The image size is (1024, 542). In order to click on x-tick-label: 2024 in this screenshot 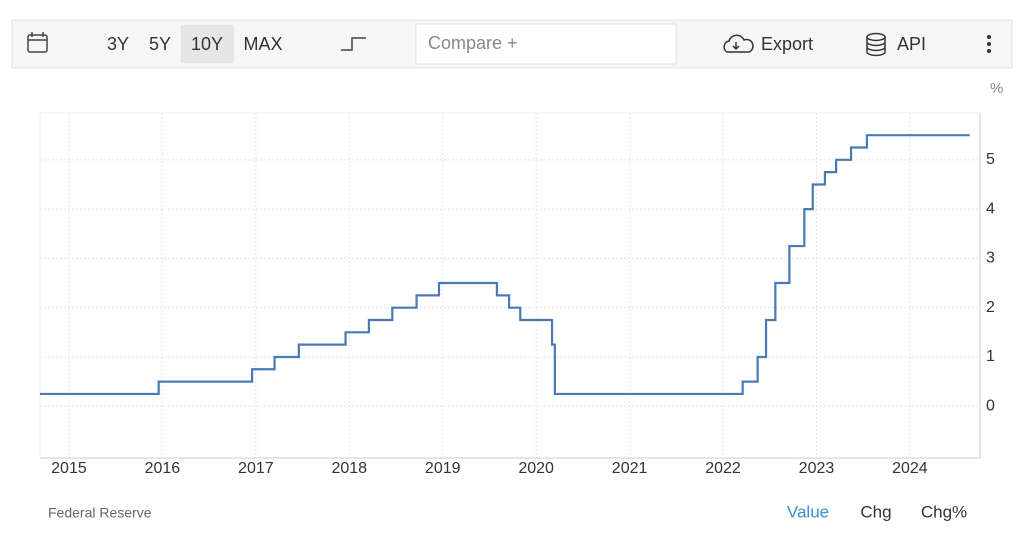, I will do `click(910, 468)`.